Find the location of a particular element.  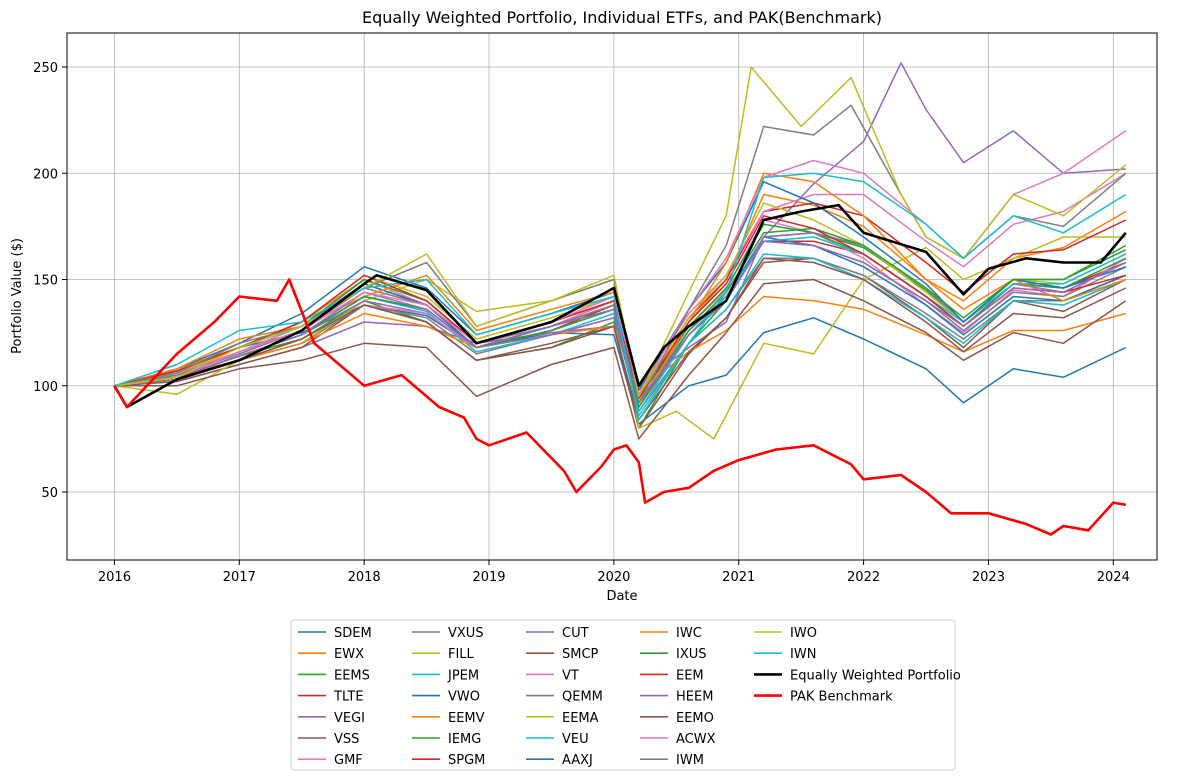

legend-label: IWM is located at coordinates (690, 760).